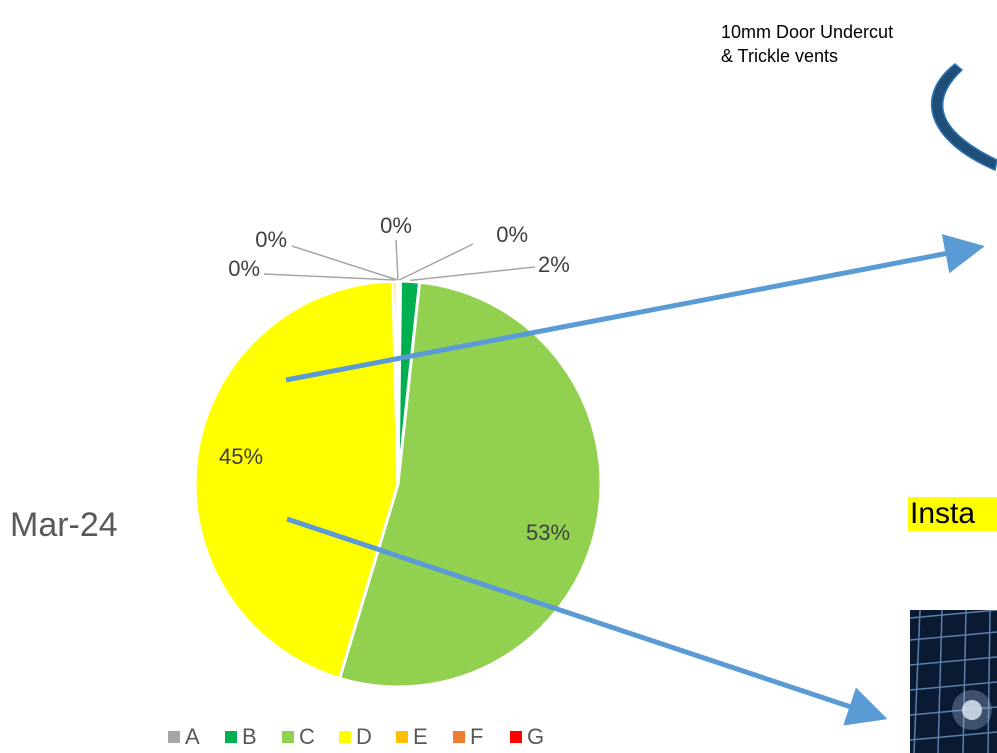  I want to click on legend-swatch-d, so click(345, 737).